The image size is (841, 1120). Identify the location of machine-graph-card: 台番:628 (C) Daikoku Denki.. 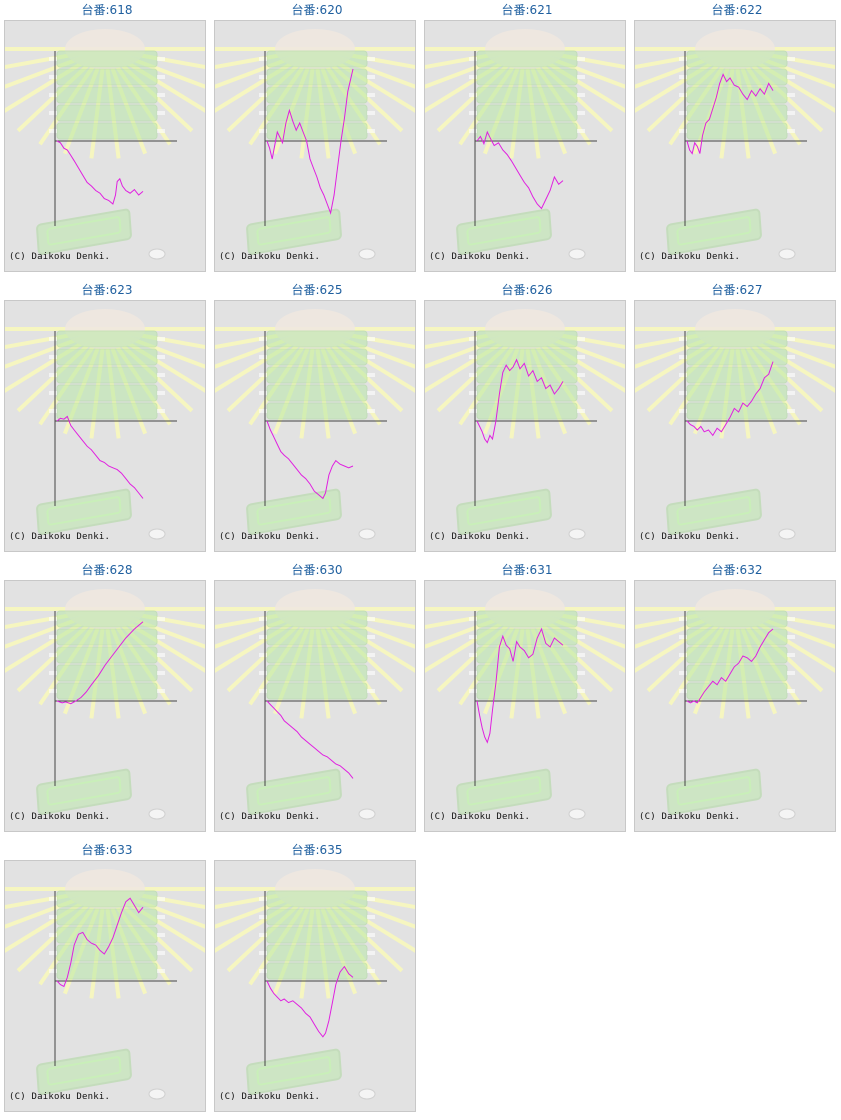
(107, 700).